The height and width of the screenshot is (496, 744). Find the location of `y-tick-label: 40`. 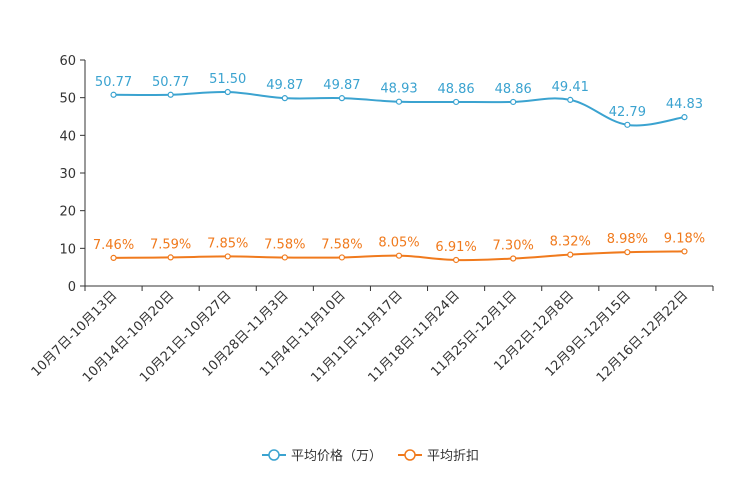

y-tick-label: 40 is located at coordinates (67, 136).